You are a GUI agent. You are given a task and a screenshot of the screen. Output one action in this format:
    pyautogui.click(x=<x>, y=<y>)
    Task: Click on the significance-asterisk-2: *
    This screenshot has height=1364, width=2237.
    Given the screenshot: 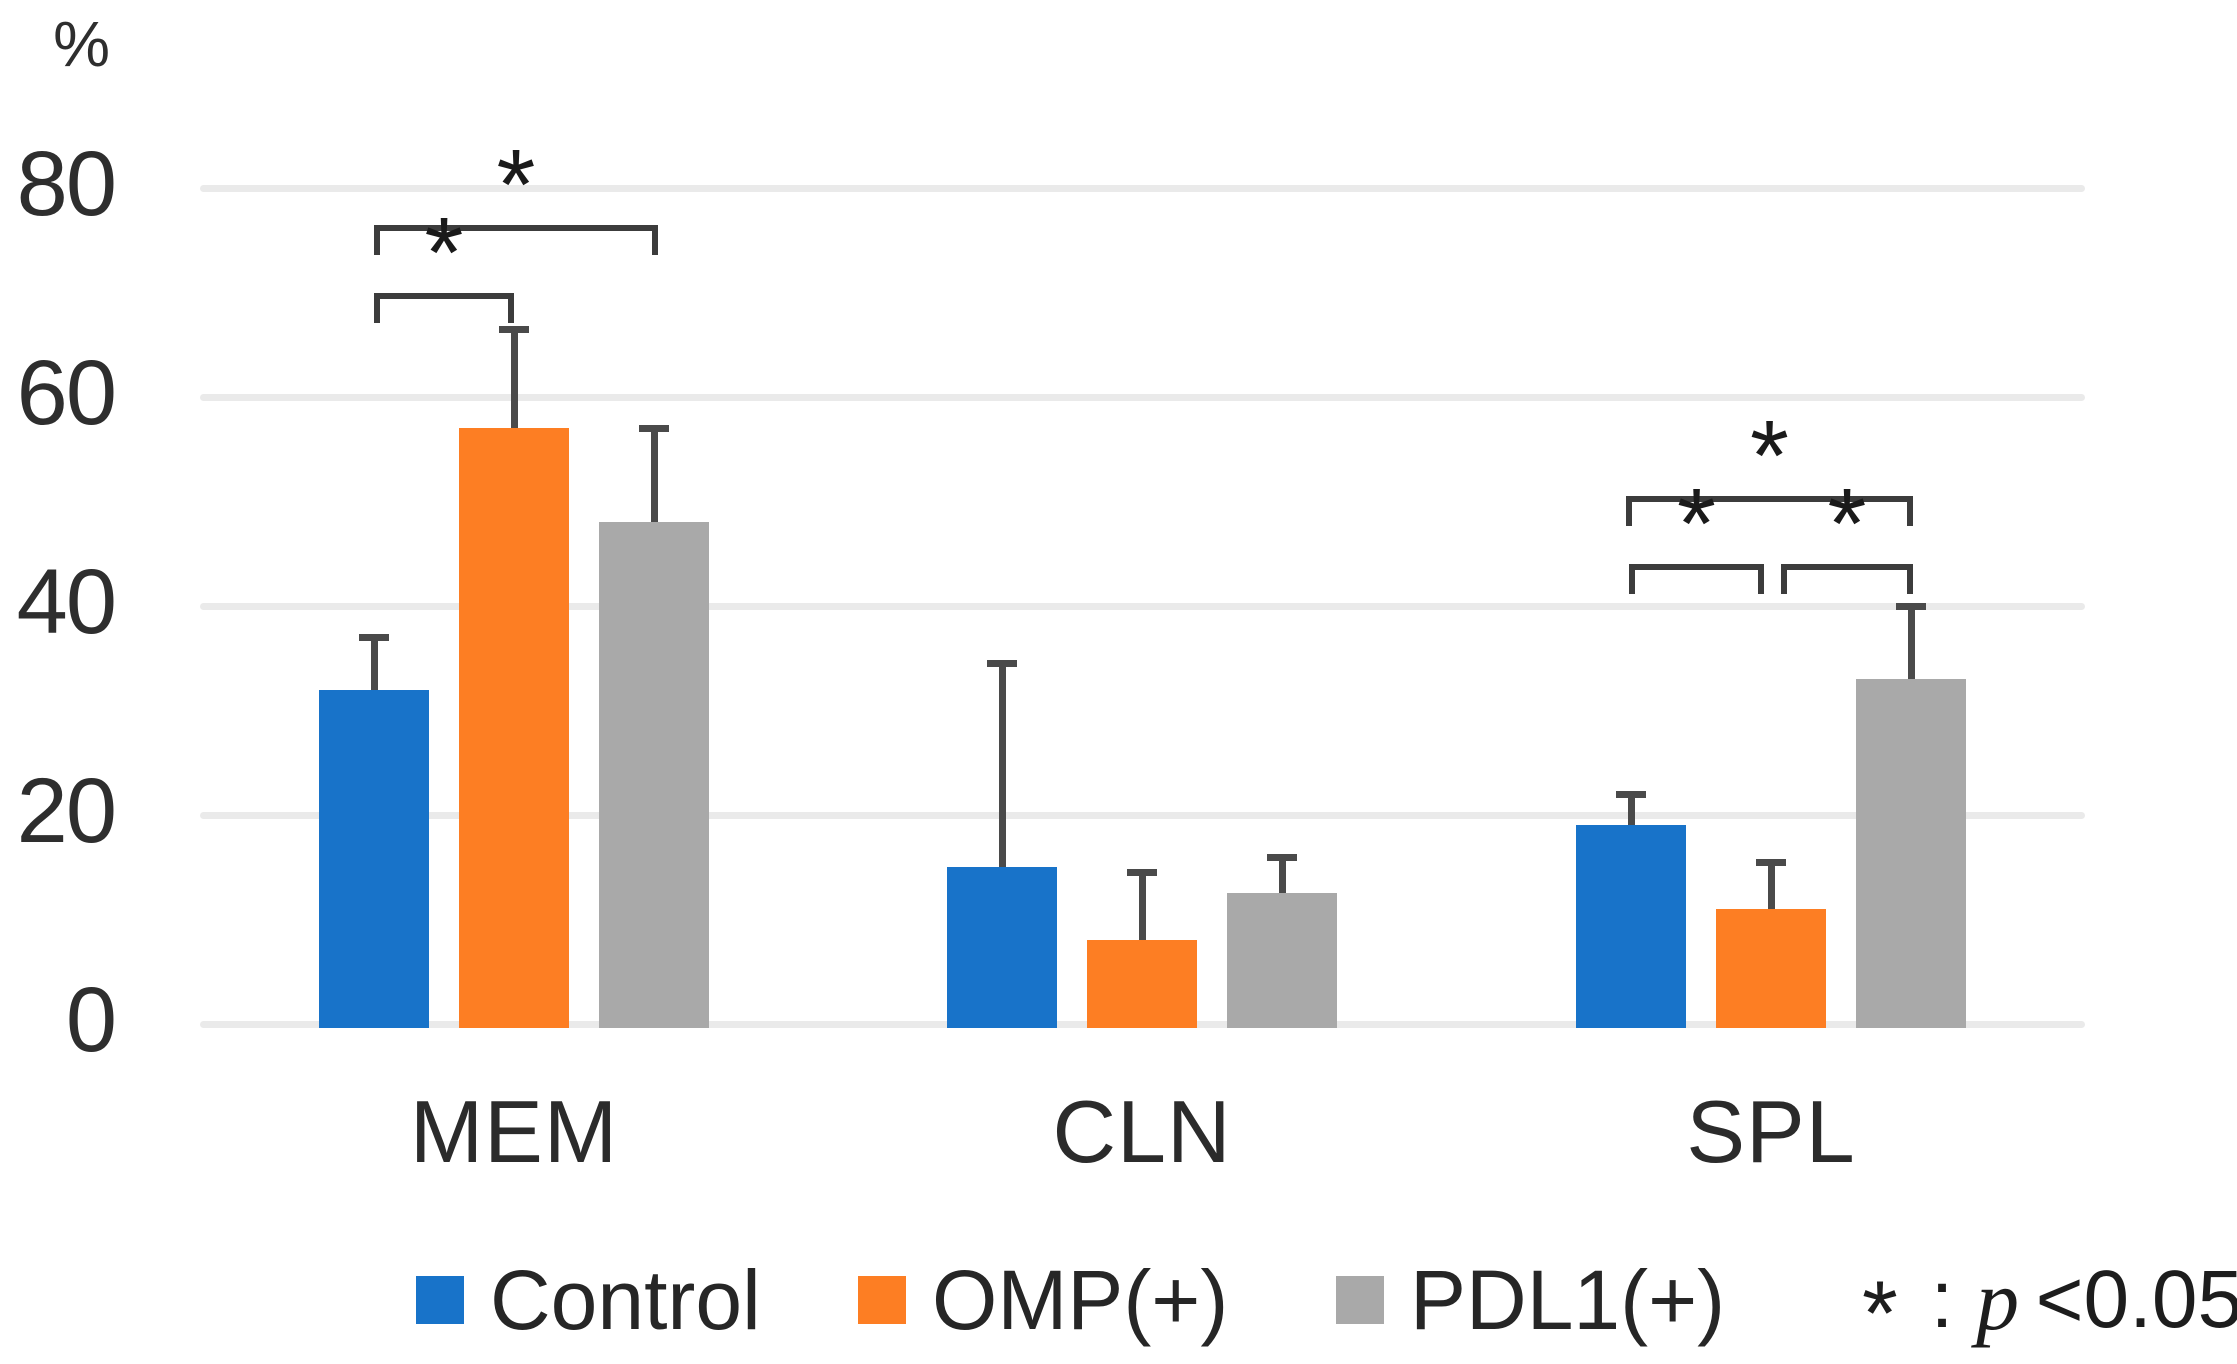 What is the action you would take?
    pyautogui.click(x=516, y=184)
    